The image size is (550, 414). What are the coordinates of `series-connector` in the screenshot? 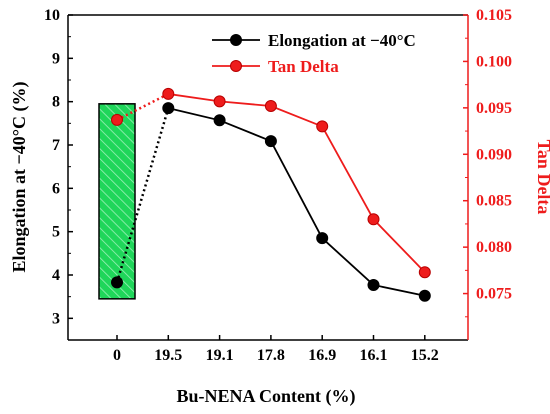 It's located at (142, 195).